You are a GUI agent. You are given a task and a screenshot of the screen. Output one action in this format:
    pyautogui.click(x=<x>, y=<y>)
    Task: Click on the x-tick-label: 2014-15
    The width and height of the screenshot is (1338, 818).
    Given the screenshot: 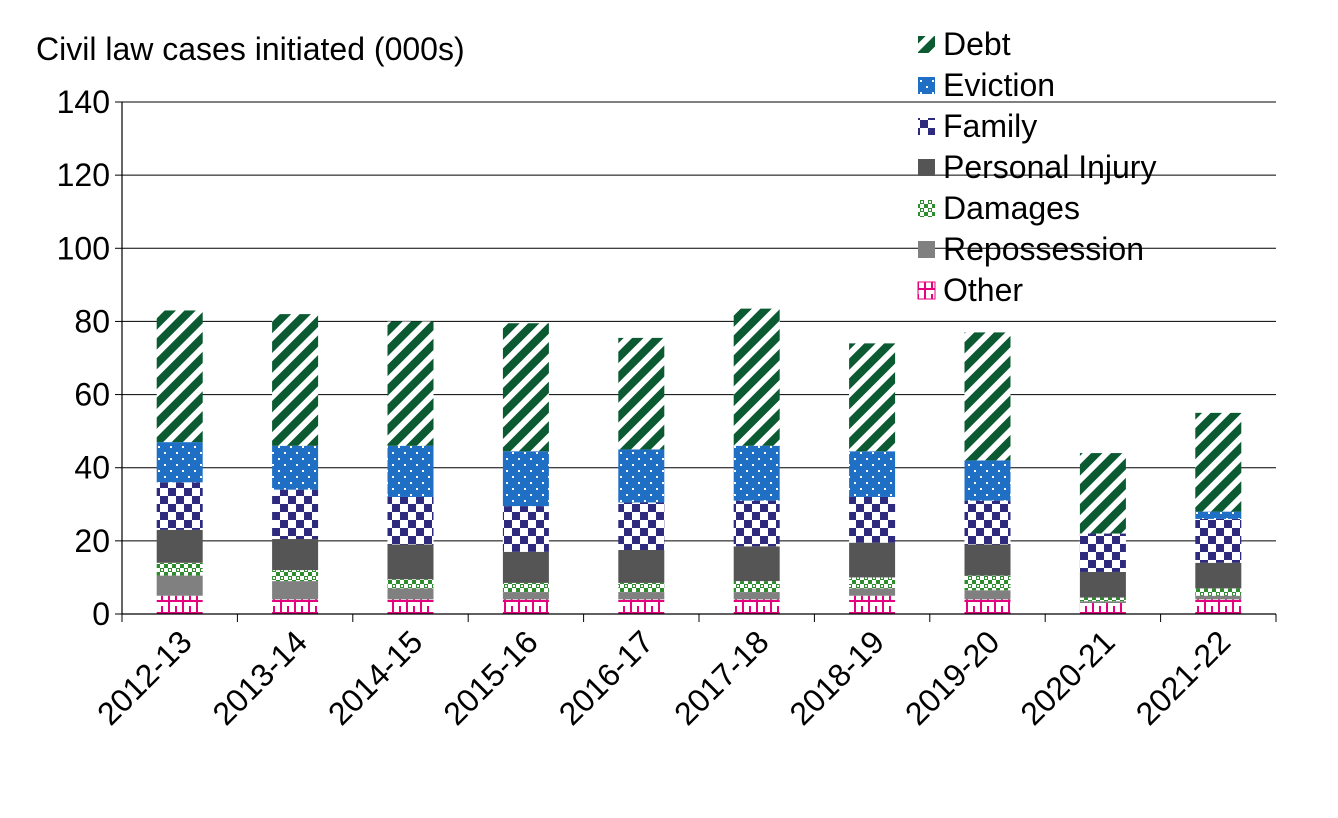 What is the action you would take?
    pyautogui.click(x=375, y=677)
    